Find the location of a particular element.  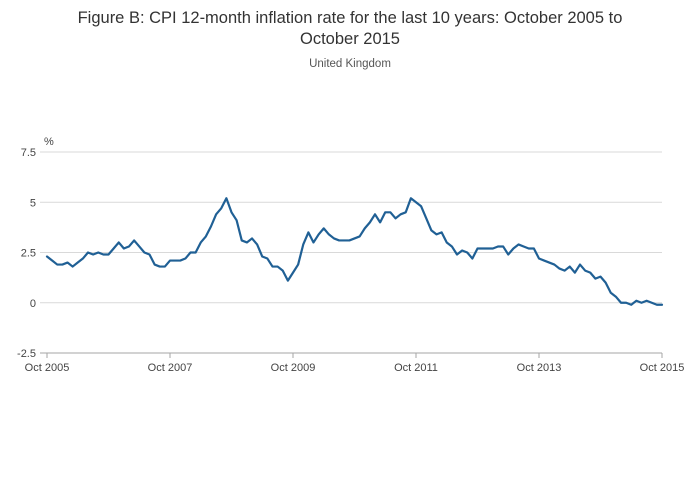

x-tick-label: Oct 2005 is located at coordinates (47, 368).